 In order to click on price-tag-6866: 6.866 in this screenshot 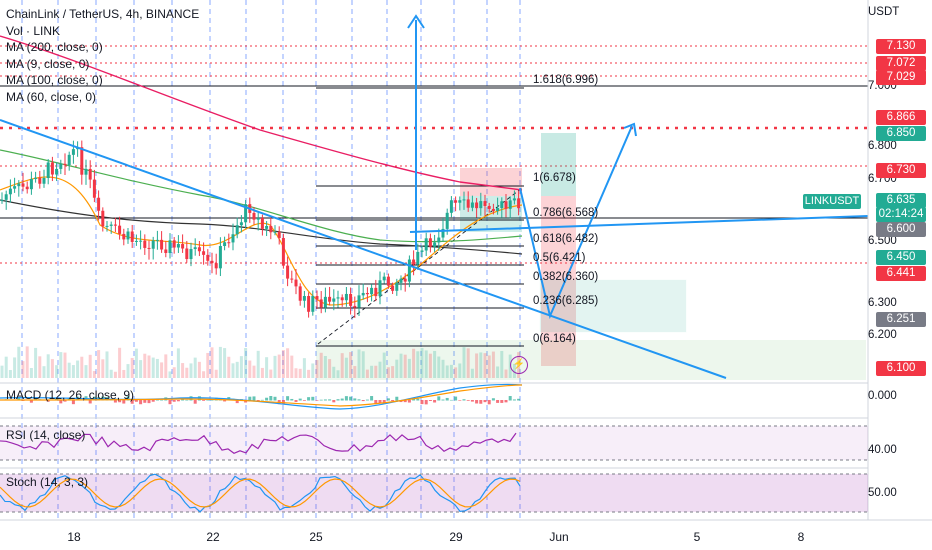, I will do `click(901, 117)`.